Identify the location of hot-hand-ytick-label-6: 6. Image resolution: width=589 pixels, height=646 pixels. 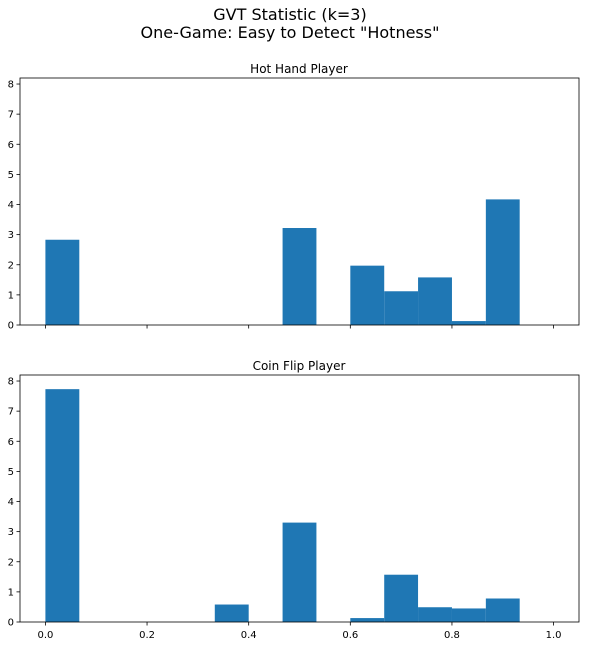
(11, 145).